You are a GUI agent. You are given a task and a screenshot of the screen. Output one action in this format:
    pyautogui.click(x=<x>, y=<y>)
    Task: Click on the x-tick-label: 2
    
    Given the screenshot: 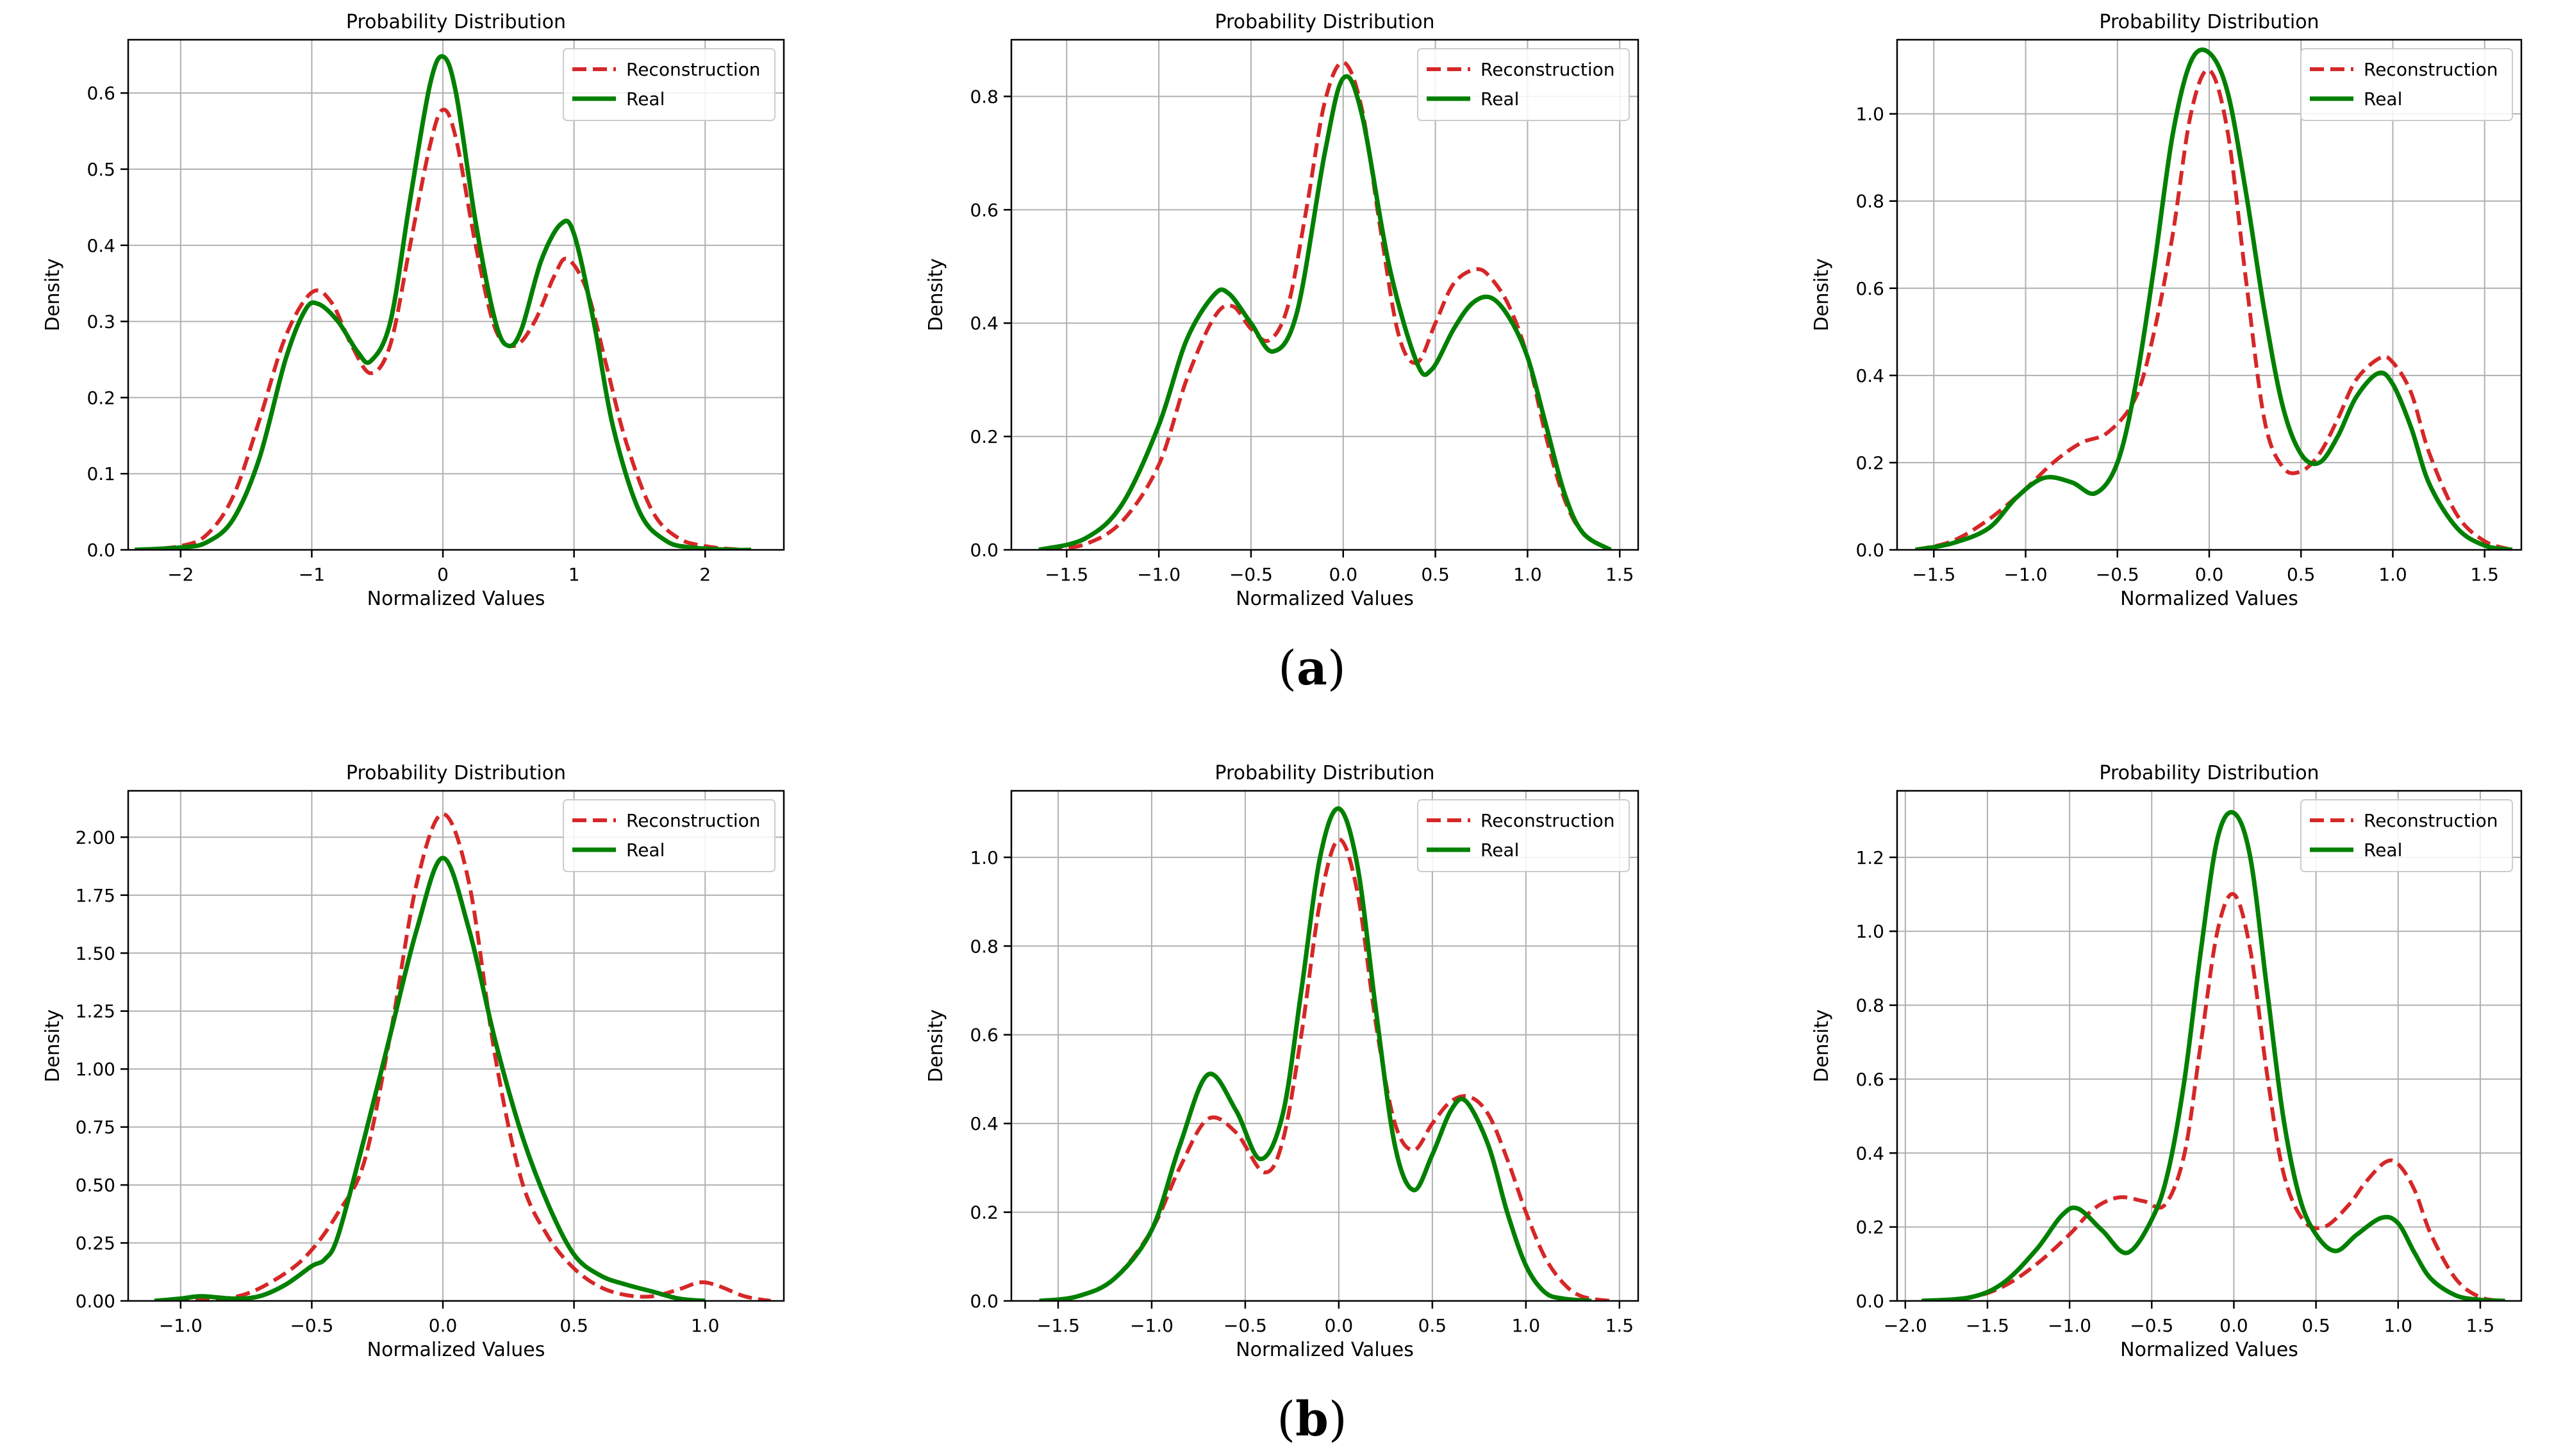 What is the action you would take?
    pyautogui.click(x=705, y=575)
    